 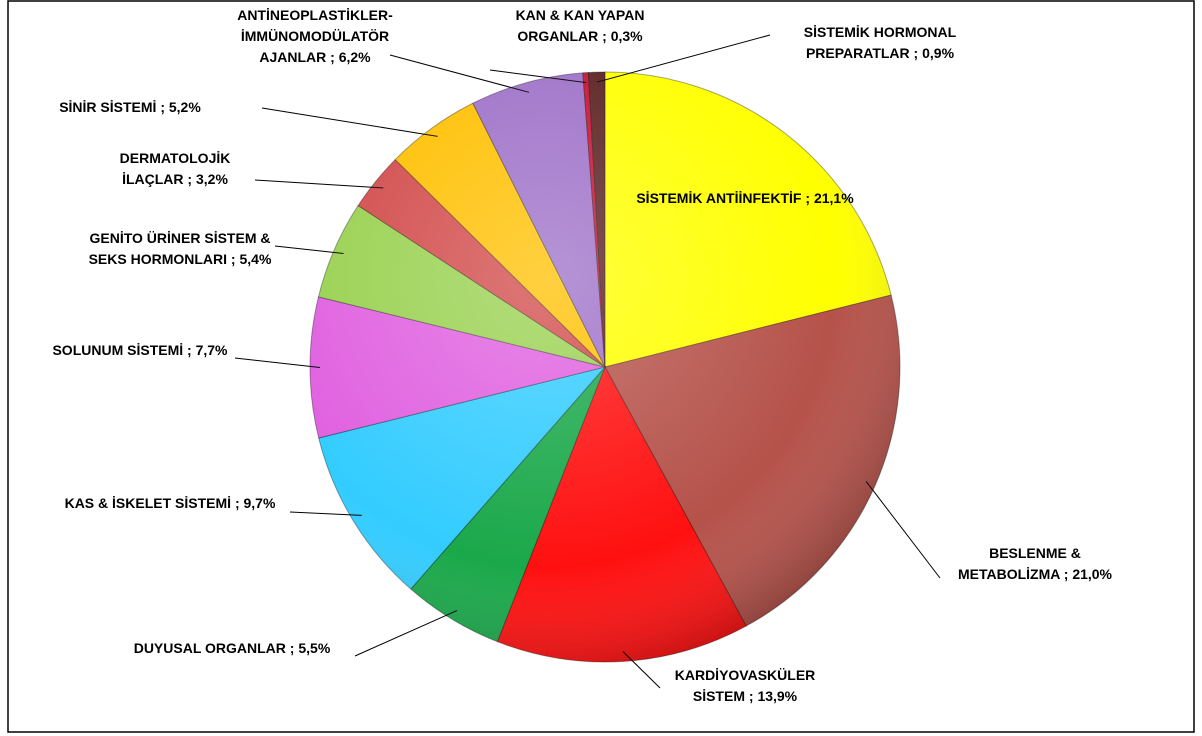 I want to click on value-label: 5,5%, so click(x=314, y=648).